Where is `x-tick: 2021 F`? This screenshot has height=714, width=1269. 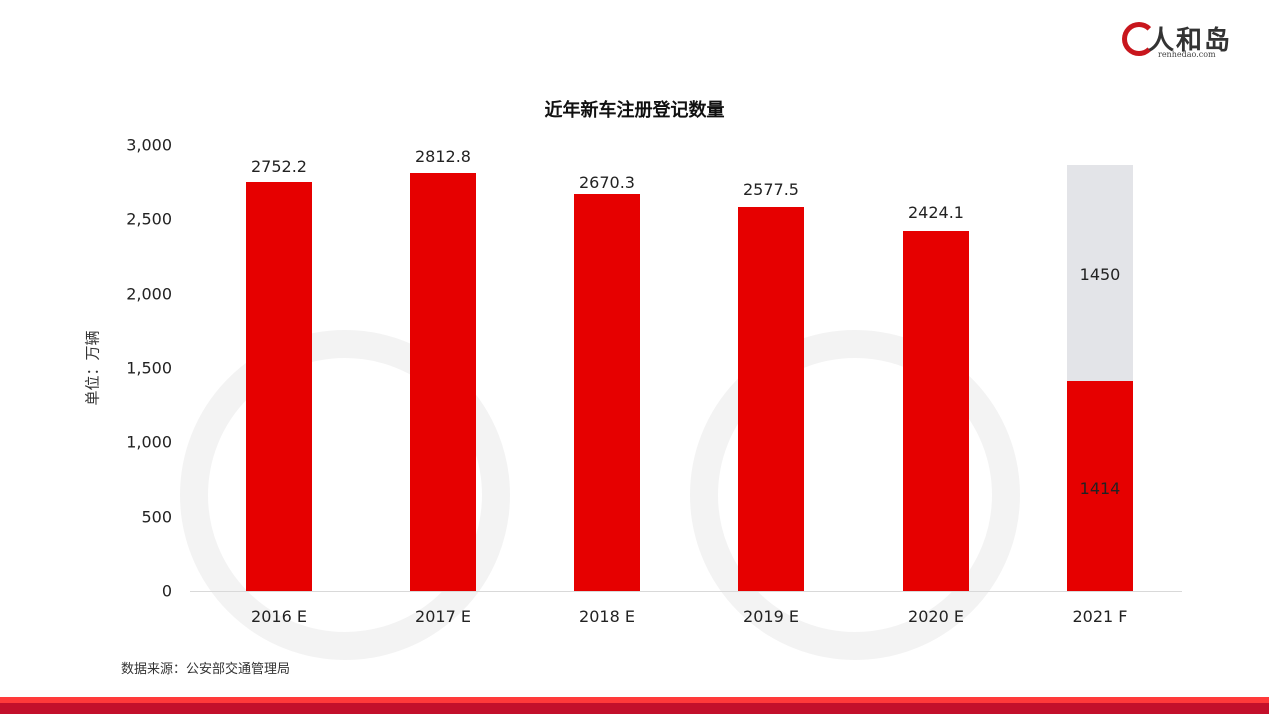 x-tick: 2021 F is located at coordinates (1100, 616).